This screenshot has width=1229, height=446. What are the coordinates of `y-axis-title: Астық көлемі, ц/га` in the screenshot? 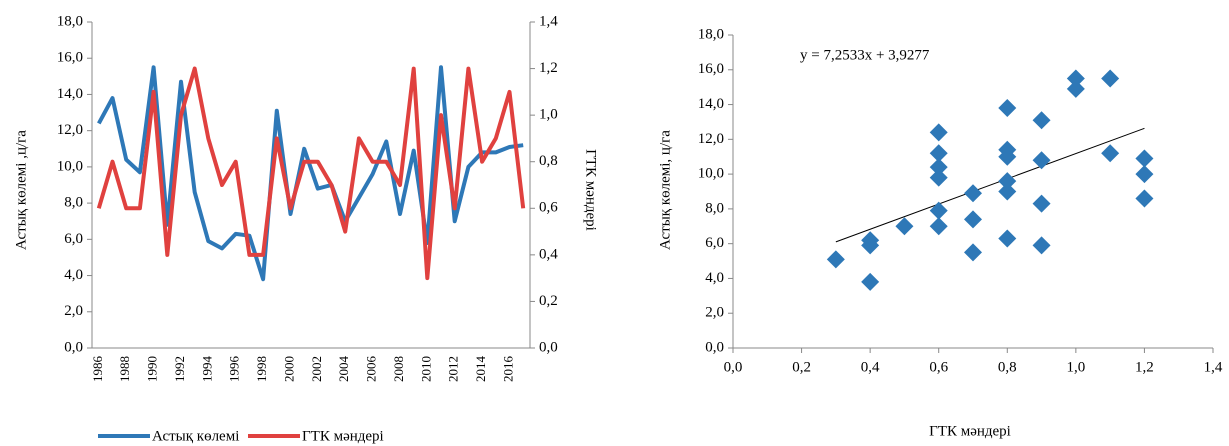 It's located at (665, 190).